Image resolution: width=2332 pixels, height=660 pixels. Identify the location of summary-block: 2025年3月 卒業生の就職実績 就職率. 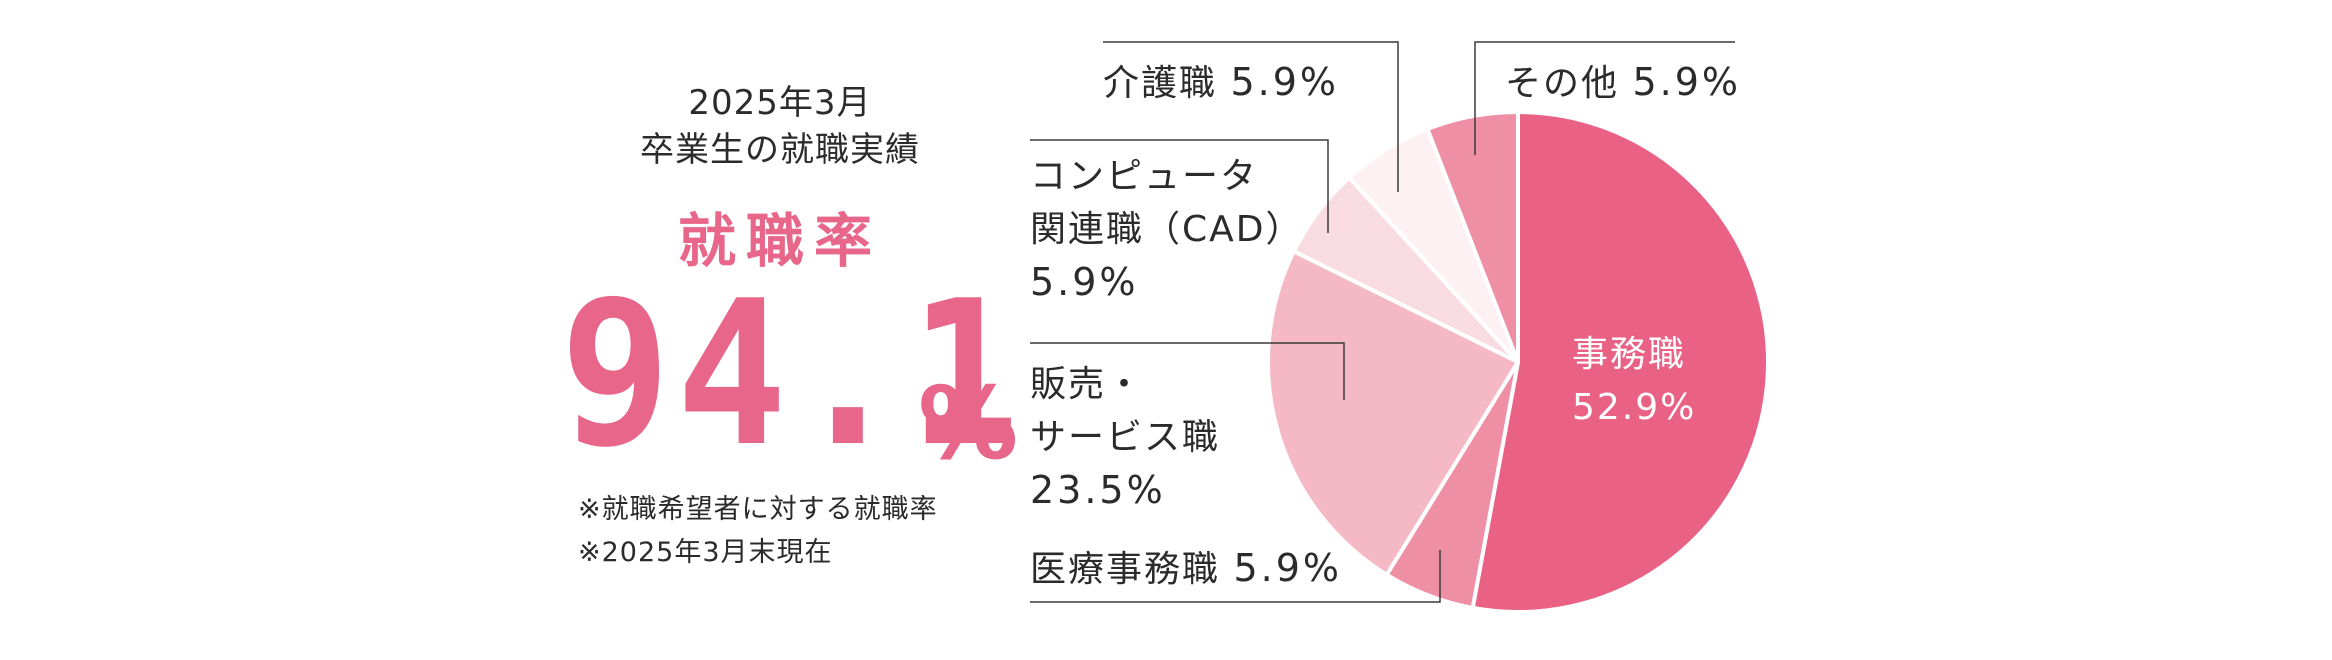
(780, 179).